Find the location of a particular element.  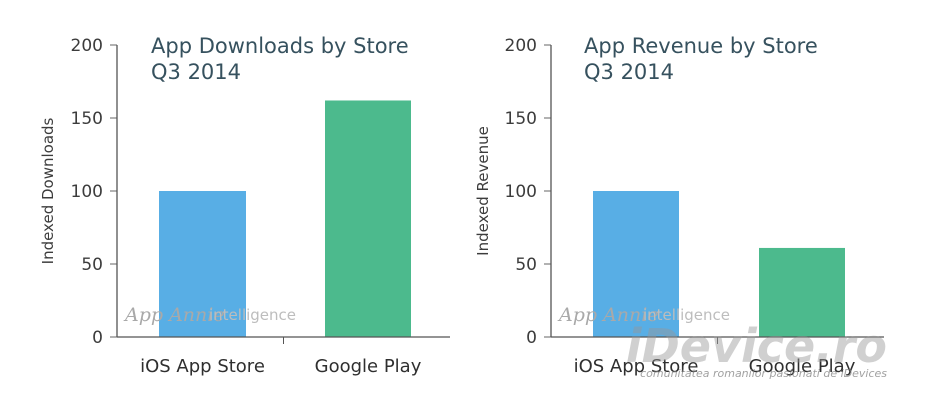

chart-2-ytick-label: 200 is located at coordinates (521, 46).